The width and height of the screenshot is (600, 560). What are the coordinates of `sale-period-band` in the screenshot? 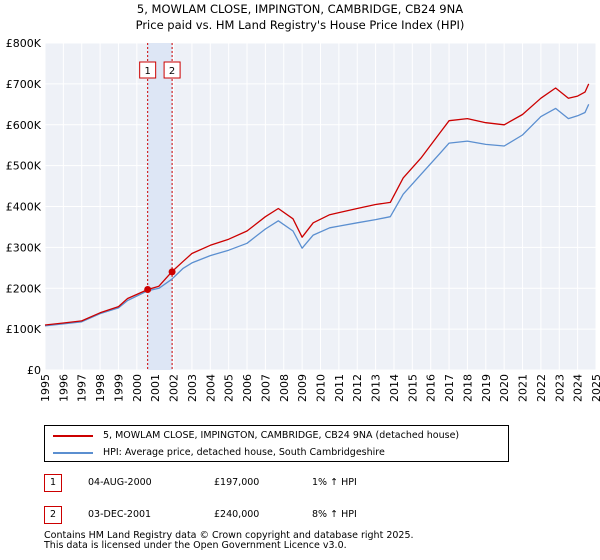 It's located at (160, 206).